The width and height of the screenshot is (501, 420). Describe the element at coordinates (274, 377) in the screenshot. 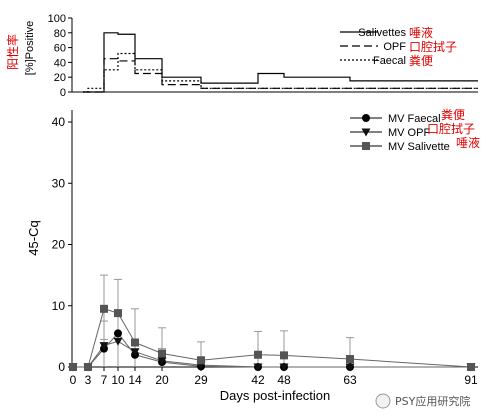

I see `bottom-x-ticks: 0 3 7 10 14 20 29 42 48 63 91` at that location.